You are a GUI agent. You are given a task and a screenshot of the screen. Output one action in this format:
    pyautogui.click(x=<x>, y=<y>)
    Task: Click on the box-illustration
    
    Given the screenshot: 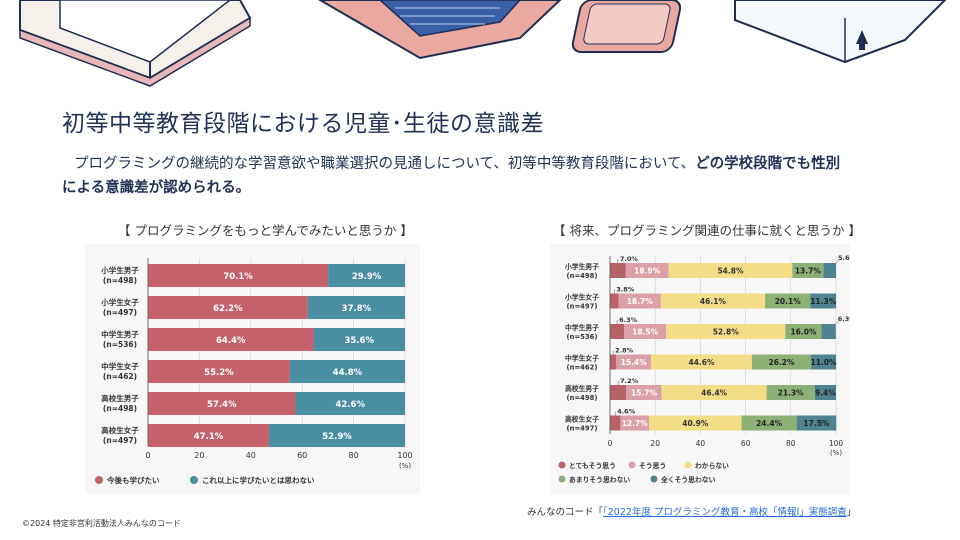 What is the action you would take?
    pyautogui.click(x=840, y=32)
    